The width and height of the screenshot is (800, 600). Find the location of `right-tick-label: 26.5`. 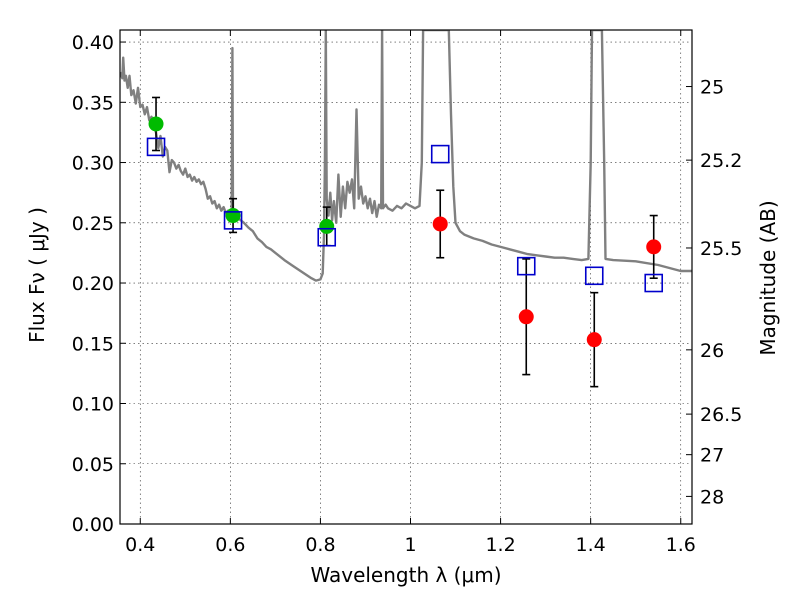

right-tick-label: 26.5 is located at coordinates (721, 415).